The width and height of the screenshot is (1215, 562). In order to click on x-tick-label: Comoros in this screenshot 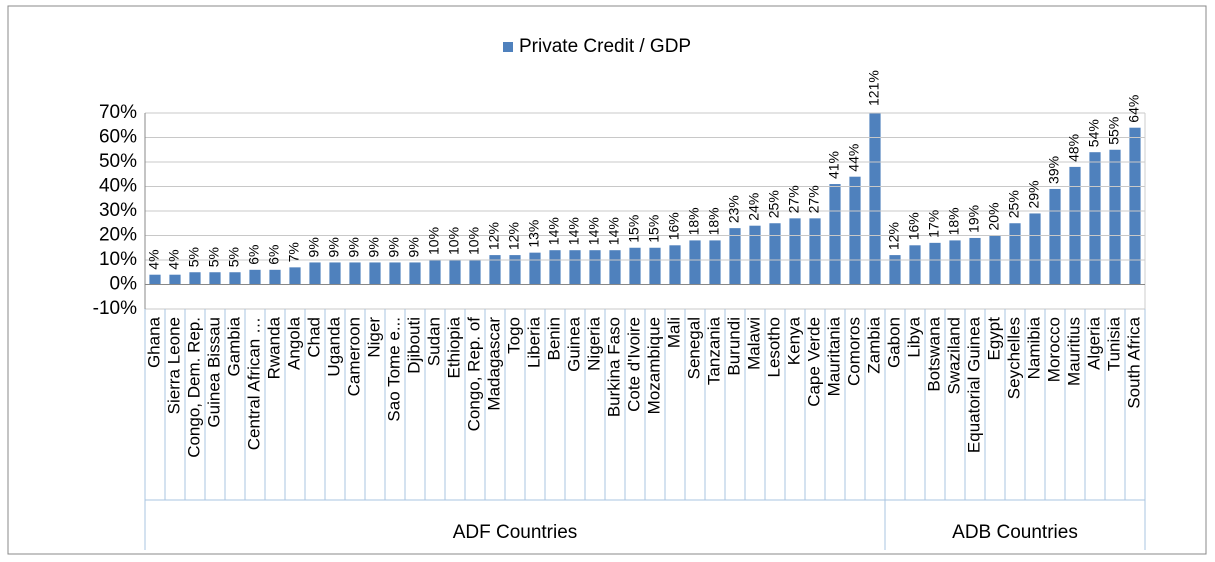, I will do `click(853, 351)`.